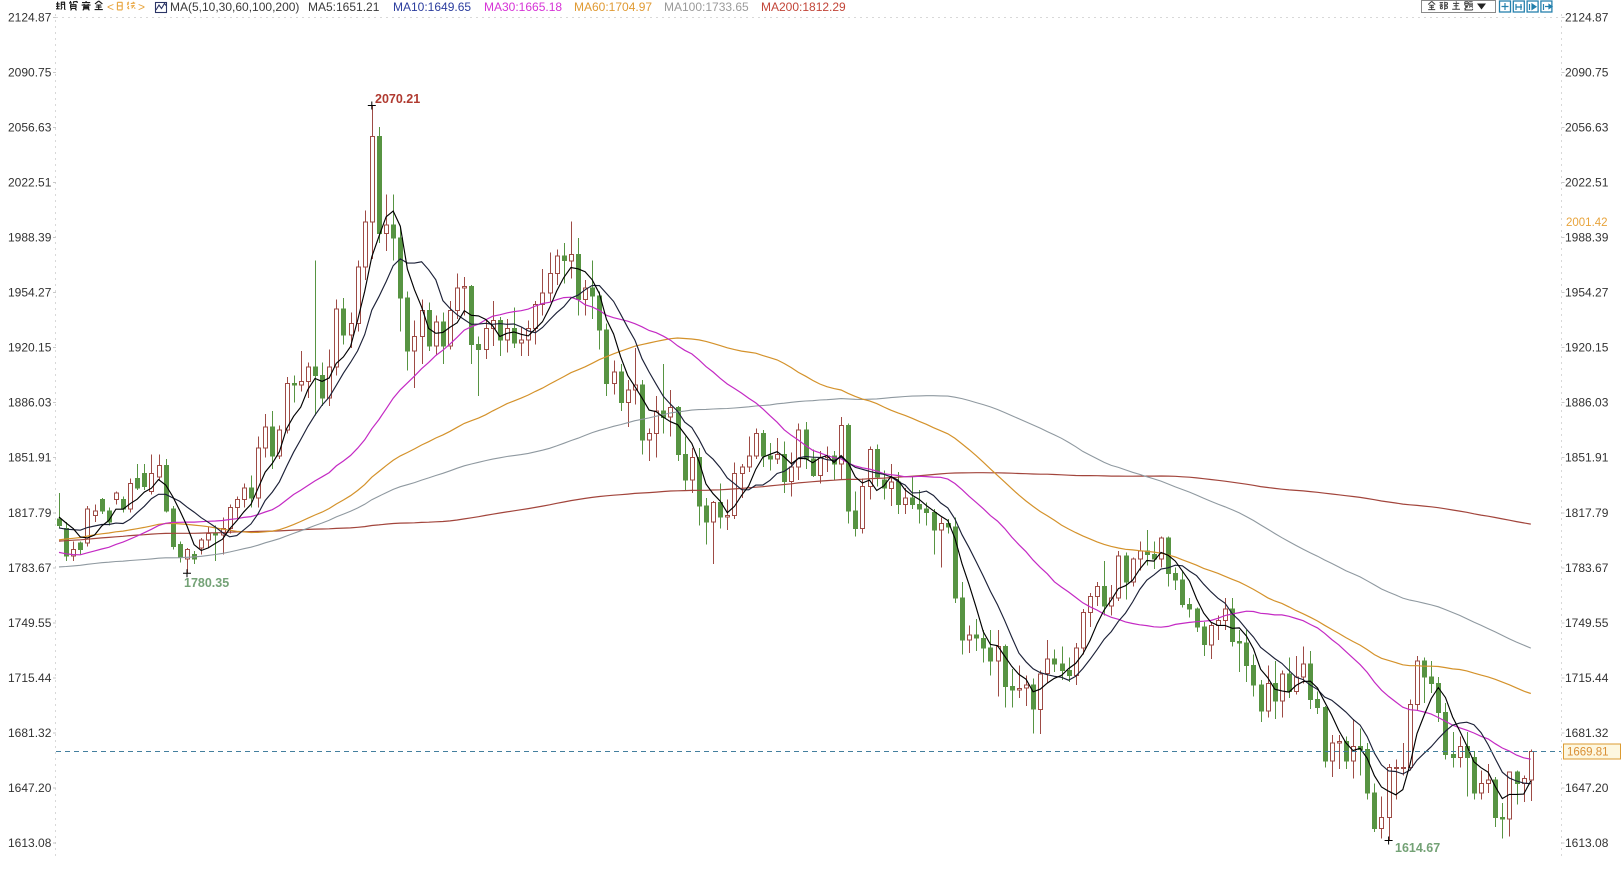  What do you see at coordinates (234, 7) in the screenshot?
I see `svg-text: MA(5,10,30,60,100,200)` at bounding box center [234, 7].